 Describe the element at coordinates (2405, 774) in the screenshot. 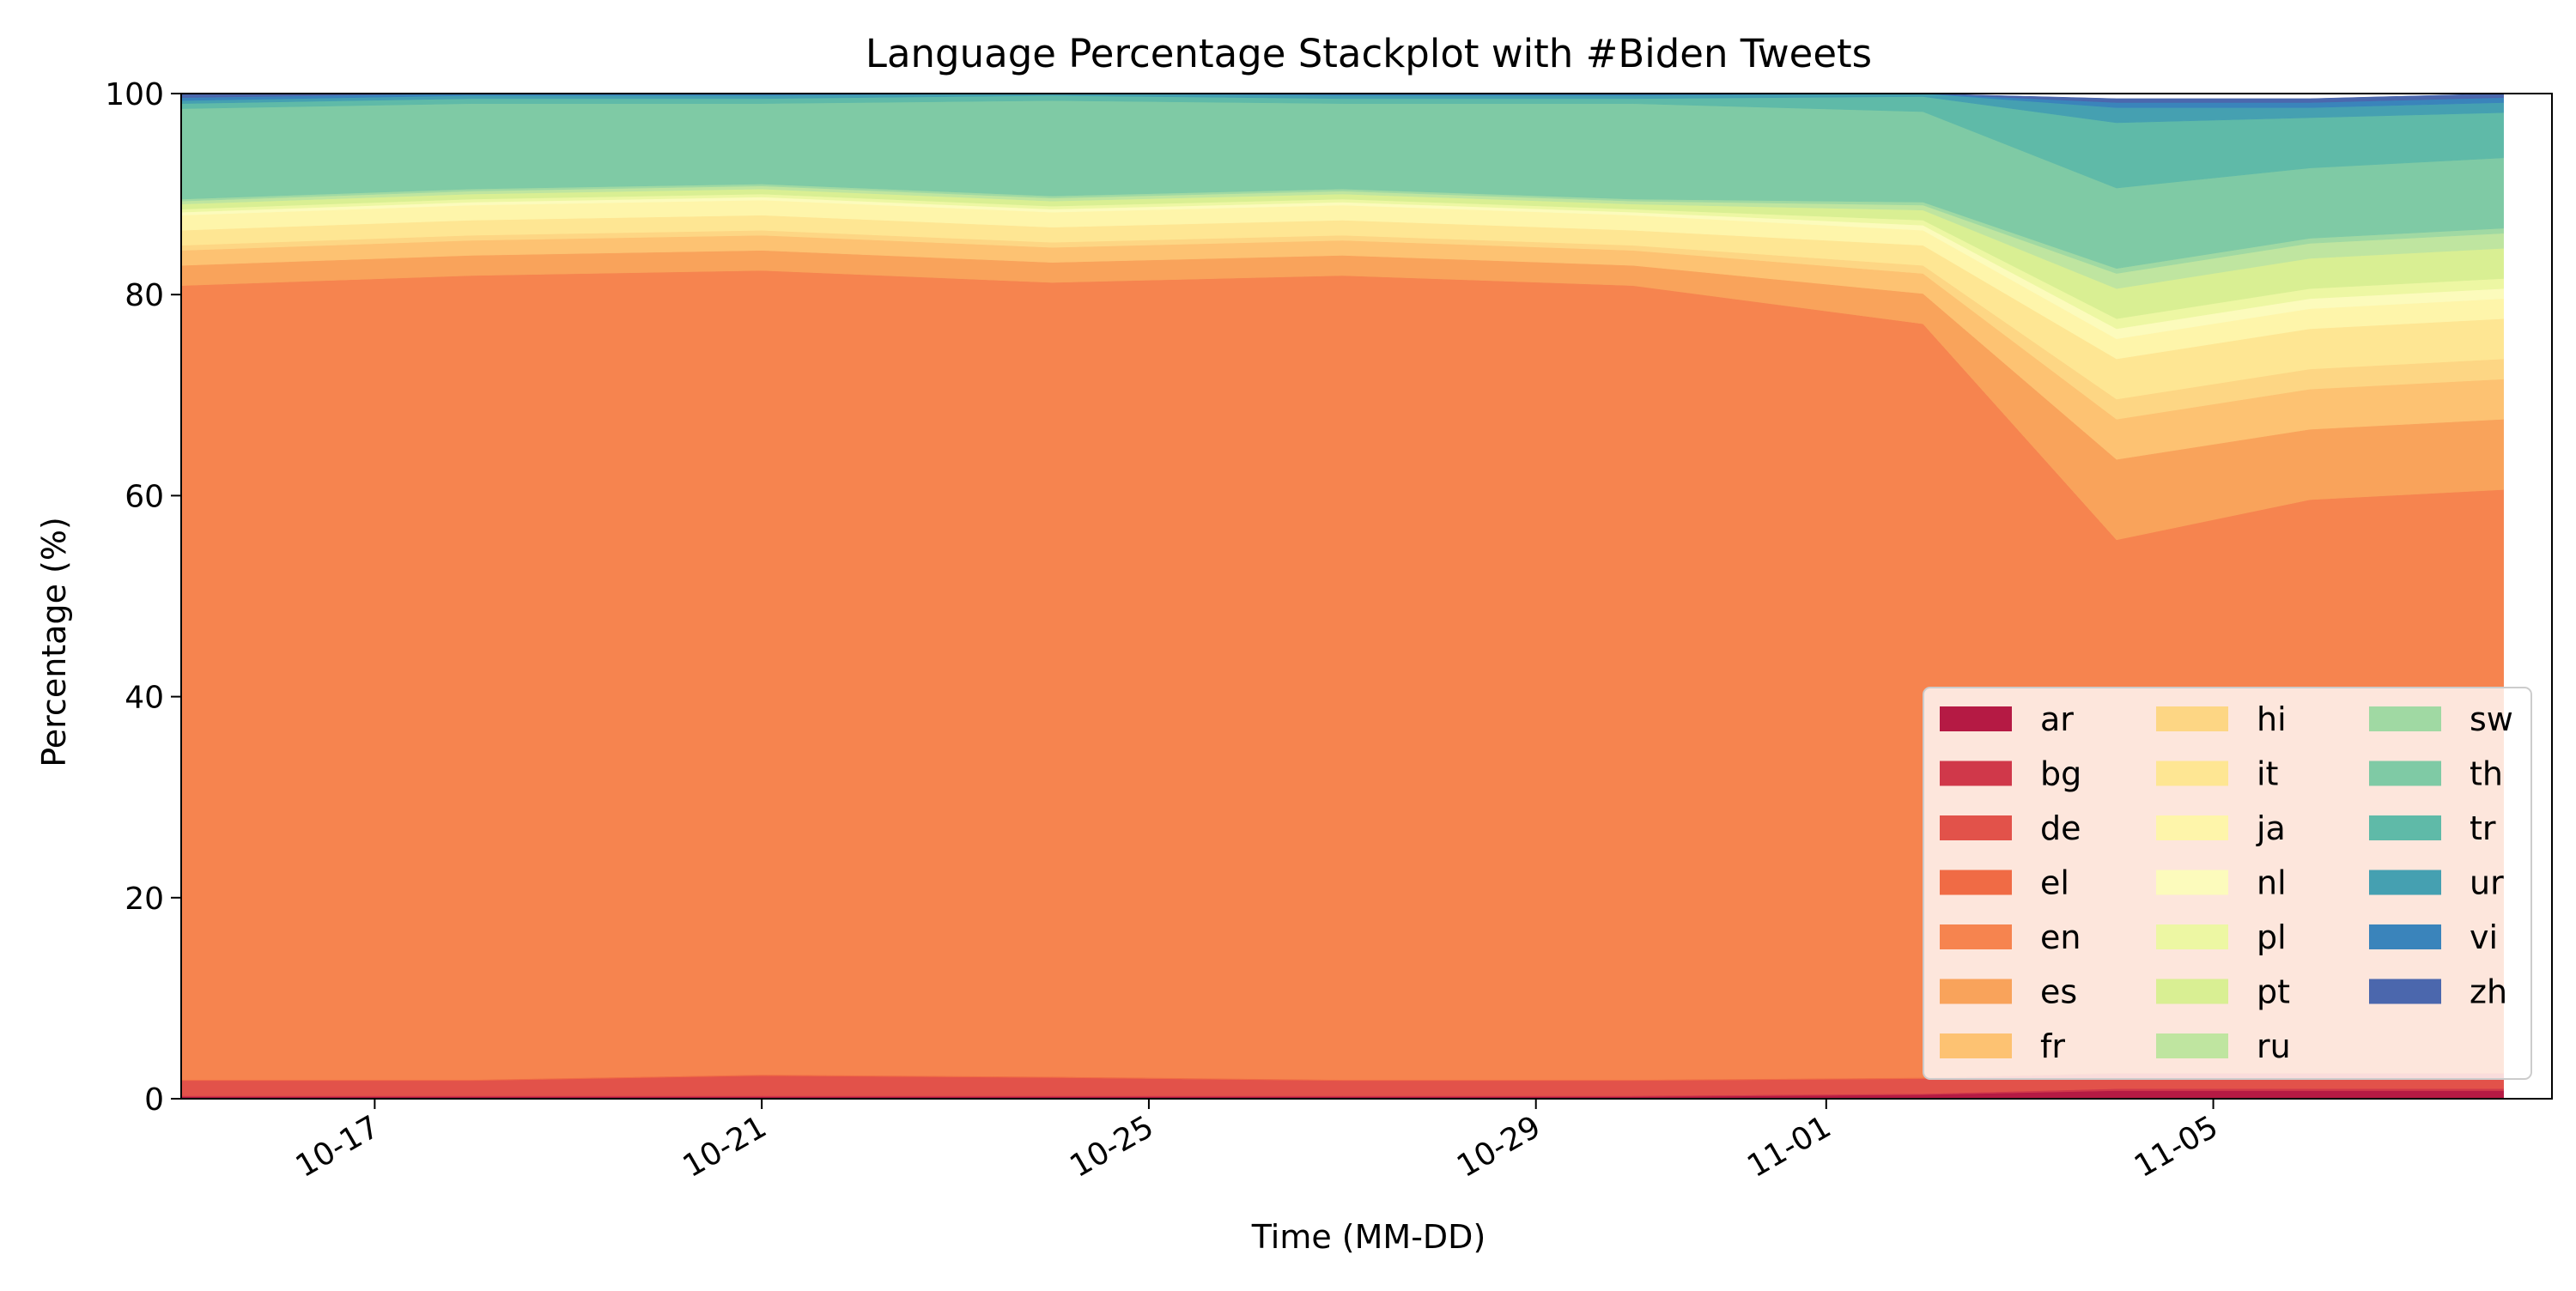

I see `legend-swatch-th` at that location.